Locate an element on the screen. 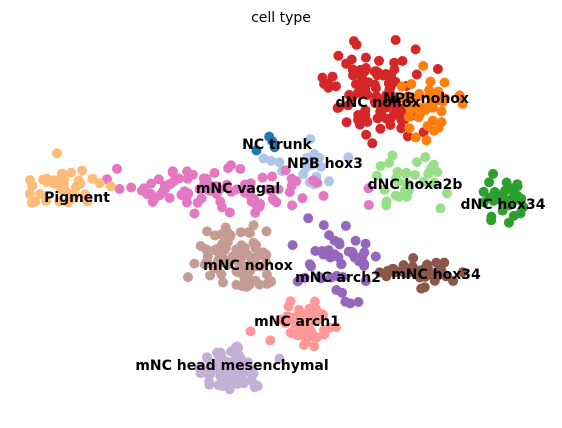  series-mnc-head-mesenchymal is located at coordinates (239, 368).